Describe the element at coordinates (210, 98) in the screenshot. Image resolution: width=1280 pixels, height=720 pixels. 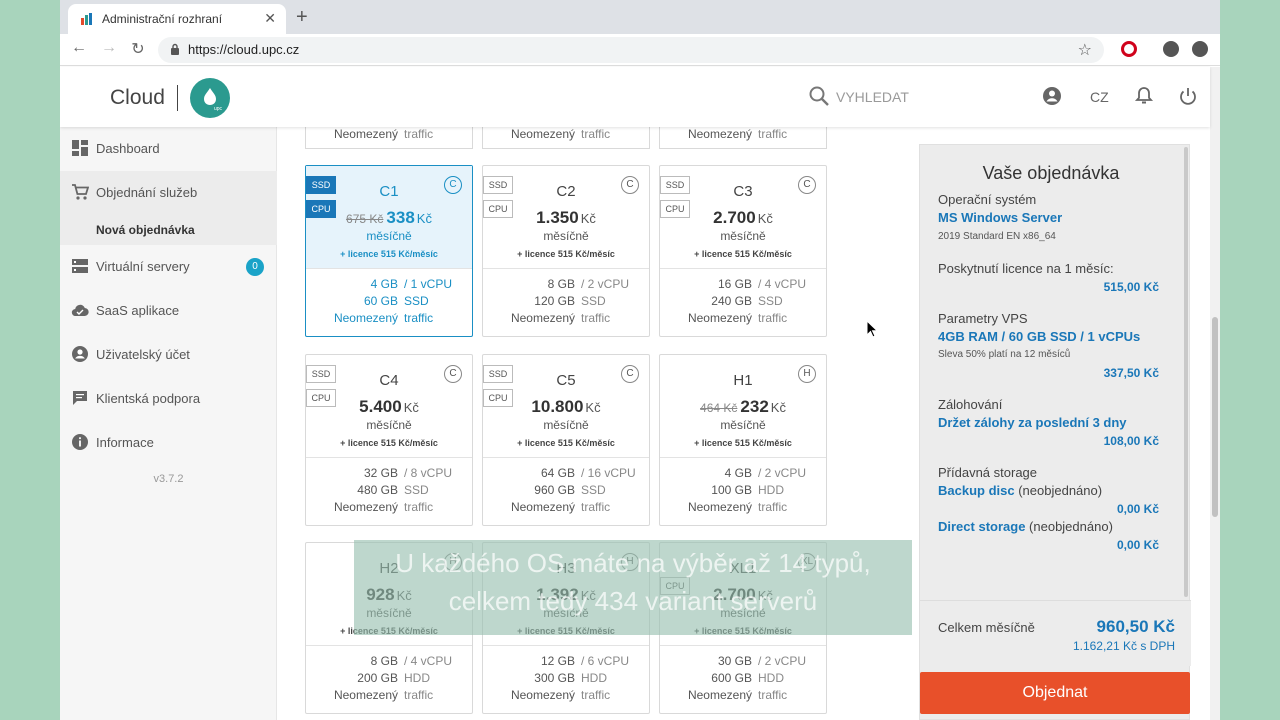
I see `upc-logo: upc` at that location.